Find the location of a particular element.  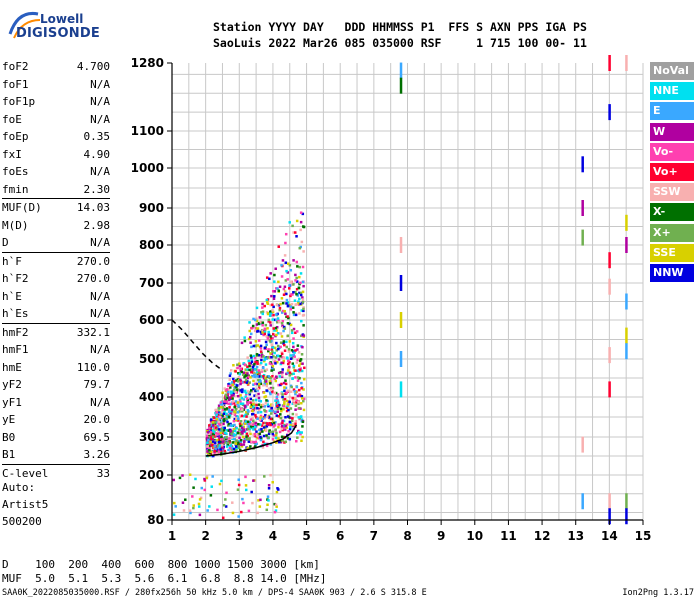

param-value: 79.7 is located at coordinates (97, 384).